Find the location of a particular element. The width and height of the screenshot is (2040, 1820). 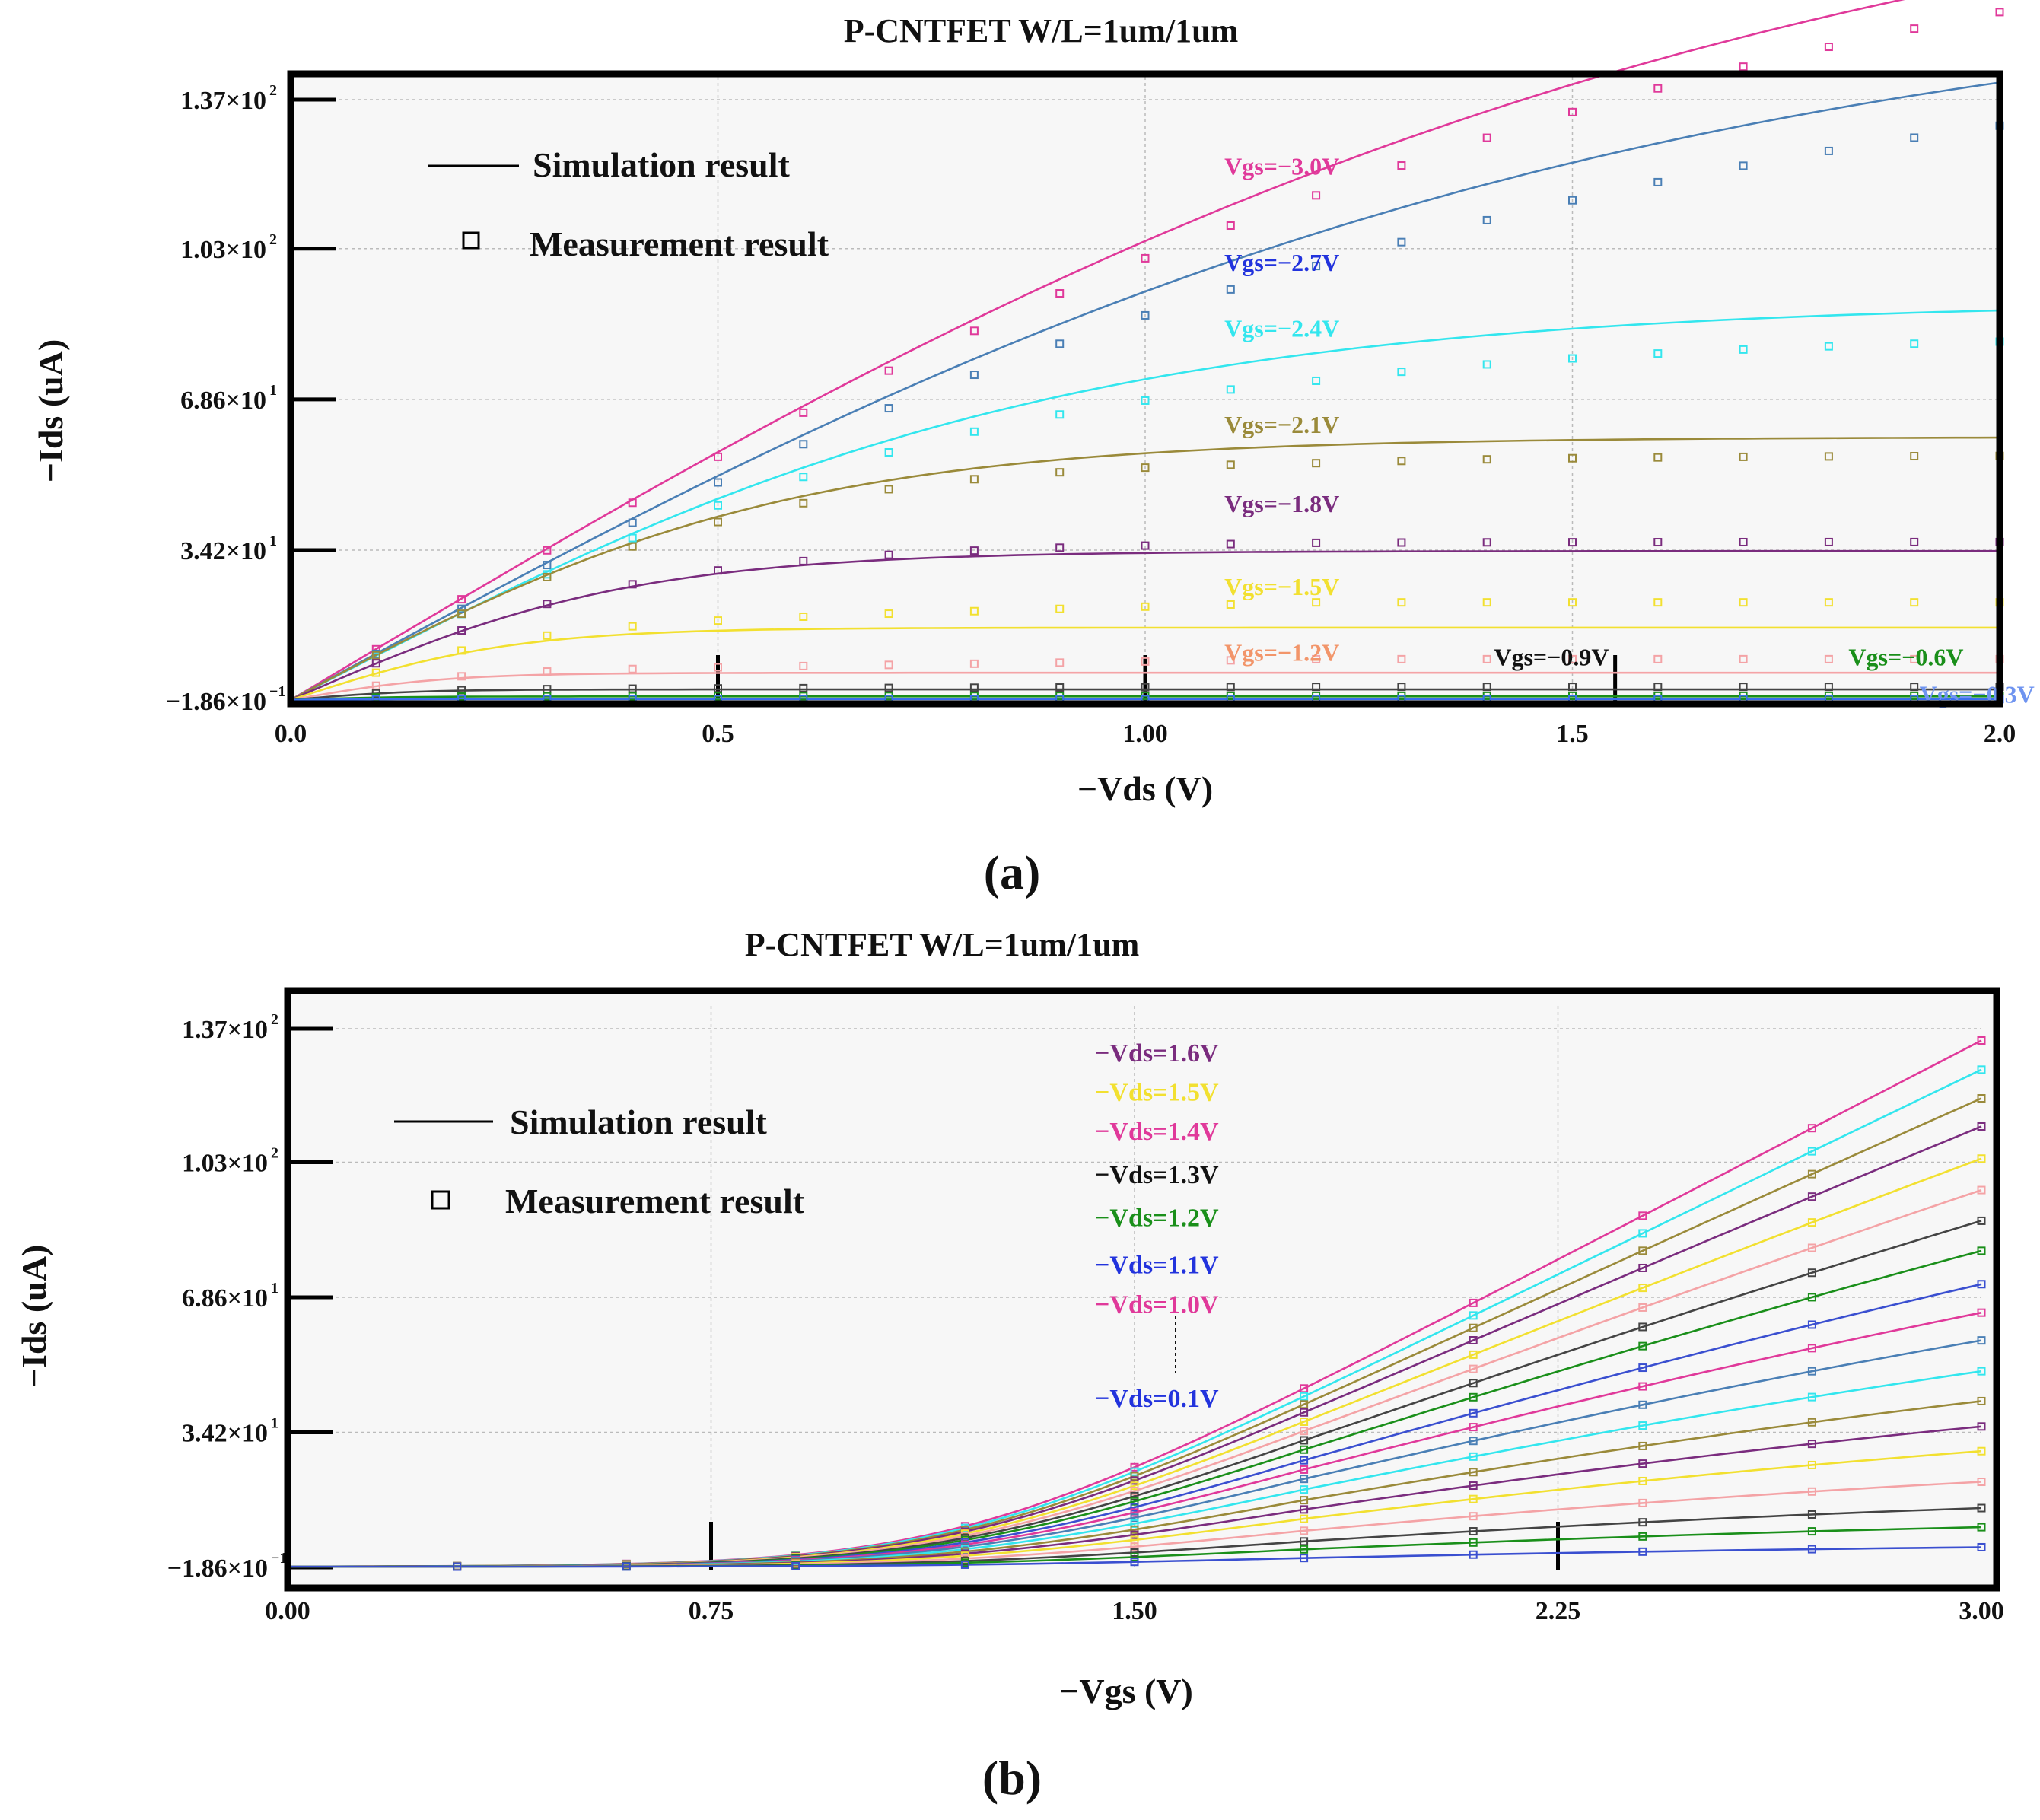

x-tick-label: 1.50 is located at coordinates (1134, 1611).